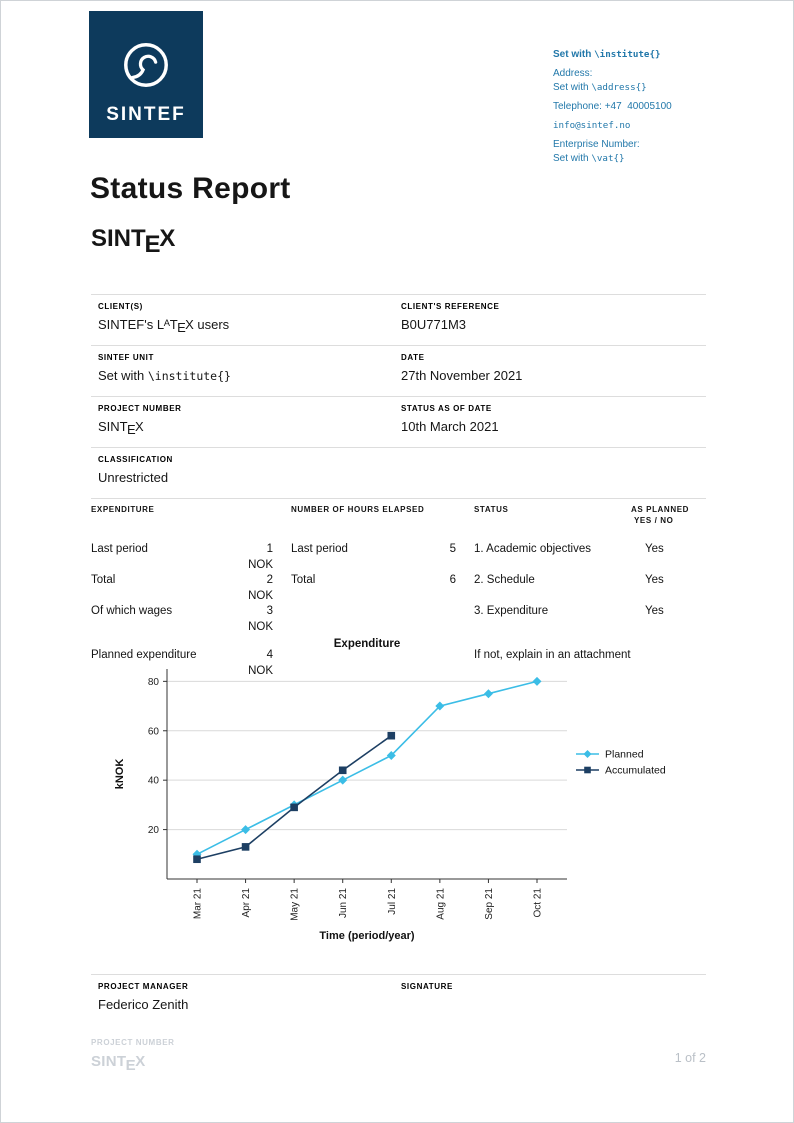 This screenshot has width=794, height=1123. Describe the element at coordinates (589, 158) in the screenshot. I see `contact-vat-value: Set with \vat{}` at that location.